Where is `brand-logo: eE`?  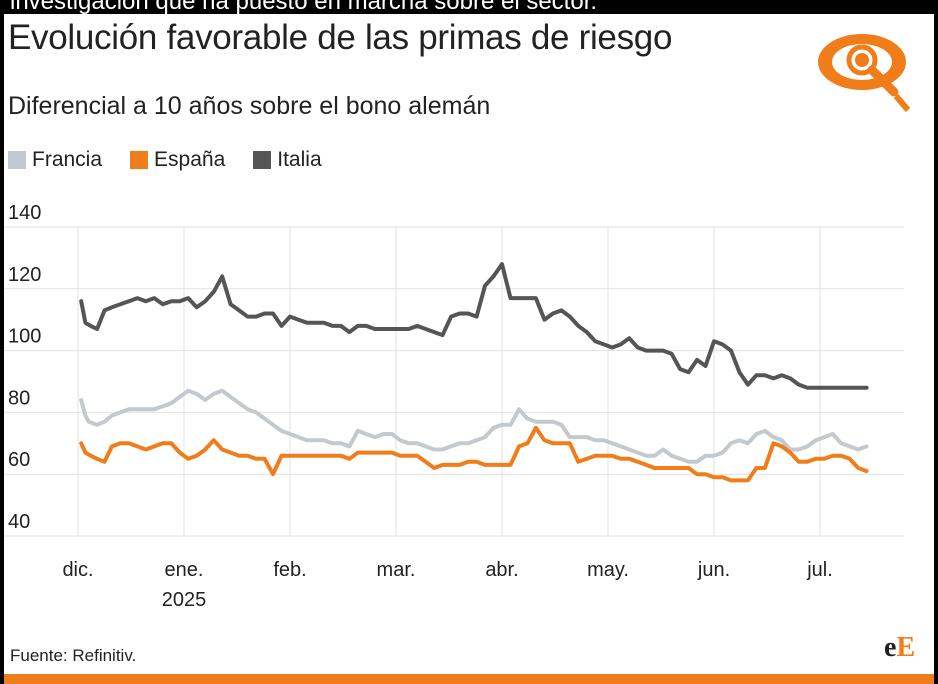
brand-logo: eE is located at coordinates (899, 648).